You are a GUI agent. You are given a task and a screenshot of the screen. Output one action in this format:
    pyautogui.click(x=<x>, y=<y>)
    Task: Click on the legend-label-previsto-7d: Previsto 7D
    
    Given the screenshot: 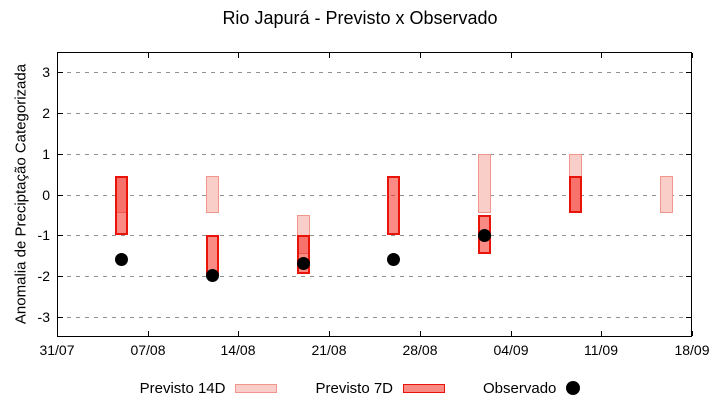 What is the action you would take?
    pyautogui.click(x=354, y=388)
    